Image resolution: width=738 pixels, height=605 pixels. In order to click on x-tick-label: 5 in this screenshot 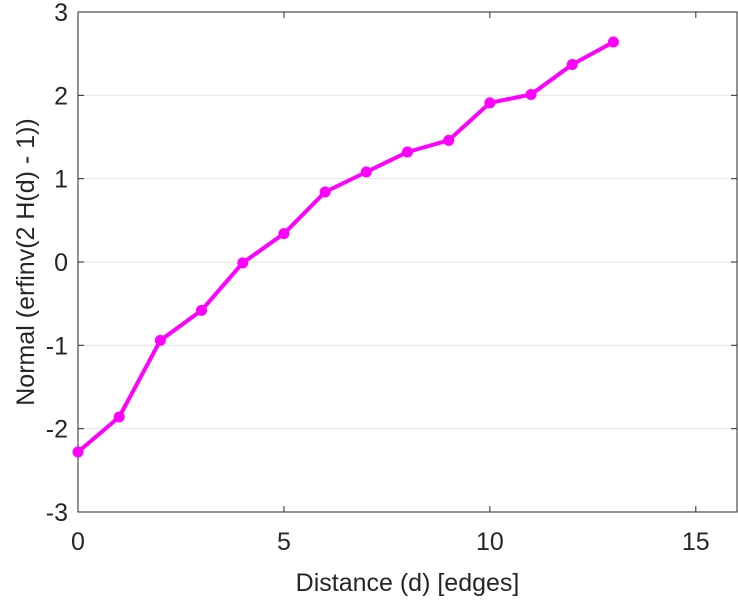, I will do `click(284, 542)`.